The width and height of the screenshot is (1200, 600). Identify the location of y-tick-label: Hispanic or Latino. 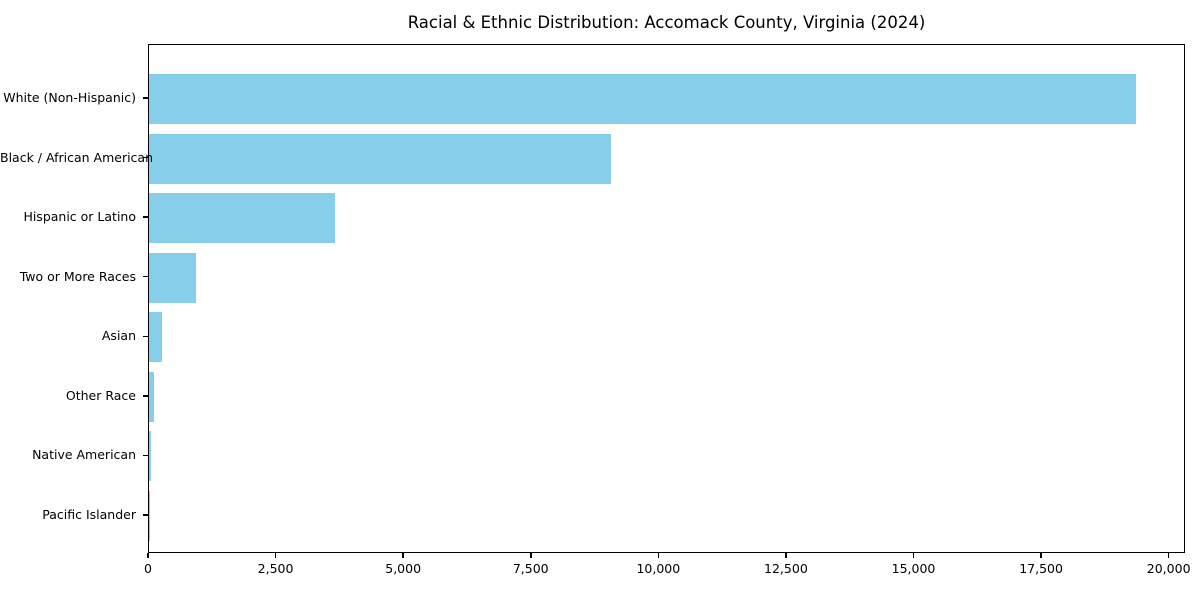
(79, 217).